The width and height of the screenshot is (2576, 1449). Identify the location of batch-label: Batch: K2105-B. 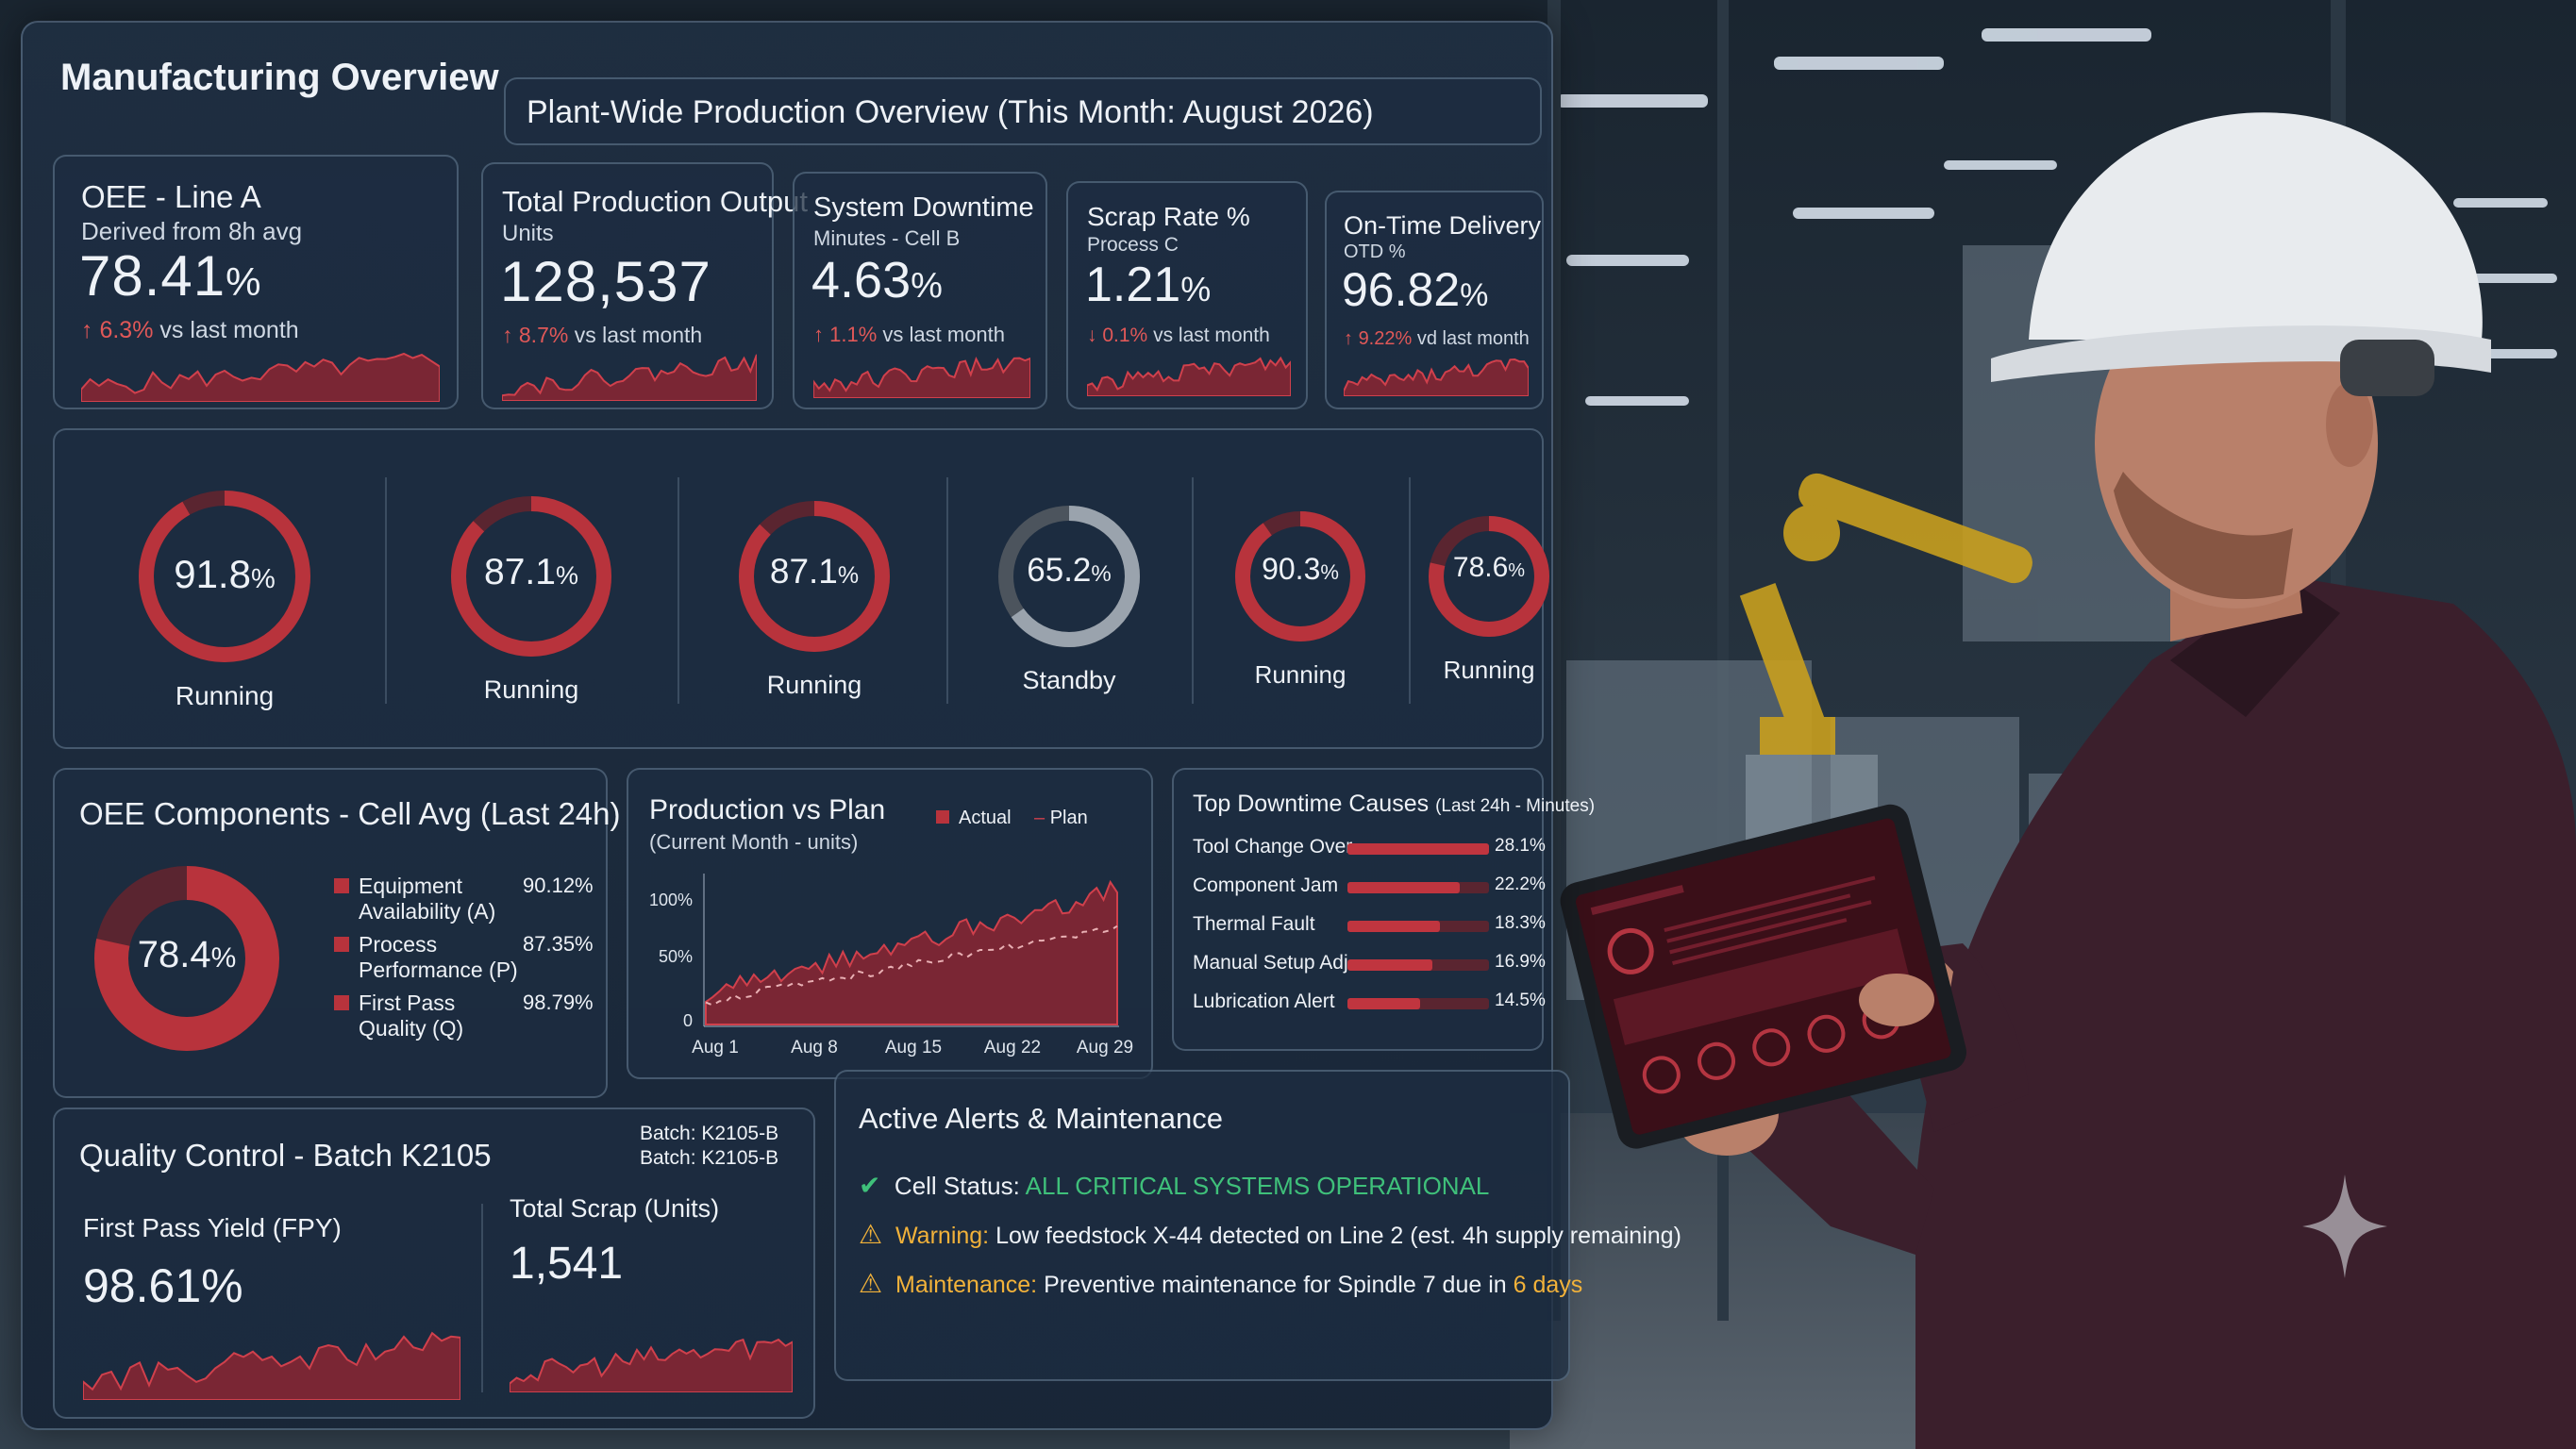
(709, 1158).